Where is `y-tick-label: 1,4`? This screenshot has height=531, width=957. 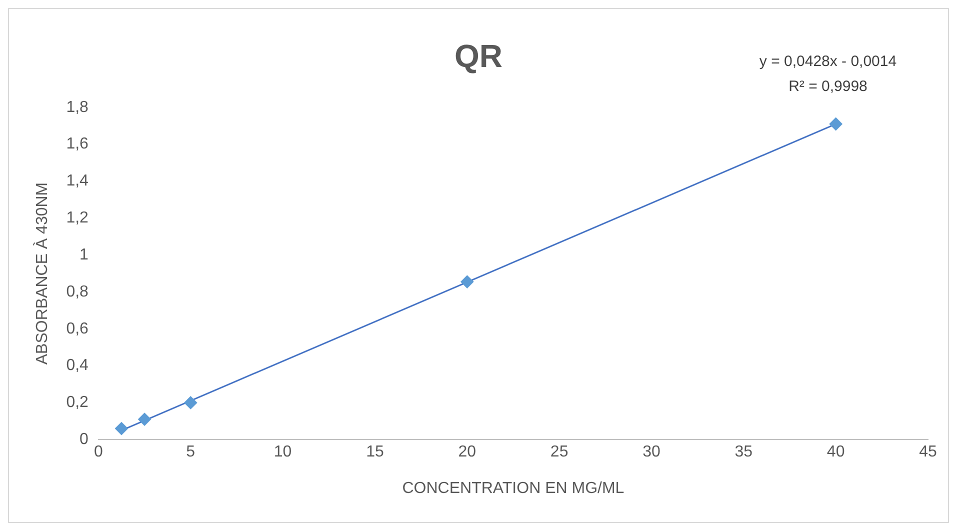
y-tick-label: 1,4 is located at coordinates (77, 181).